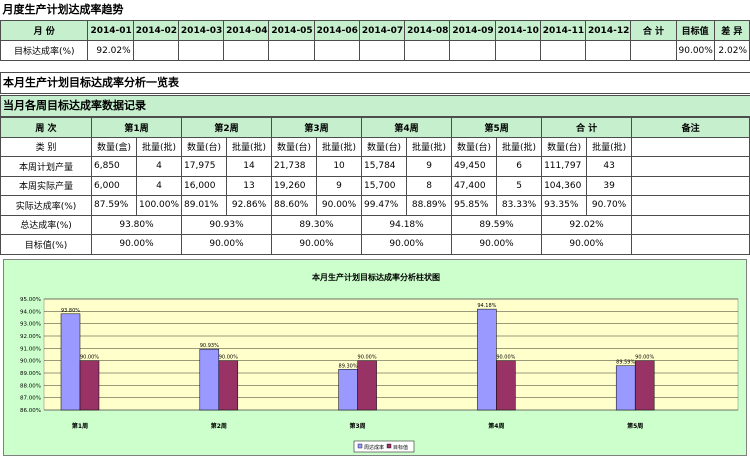 Image resolution: width=750 pixels, height=458 pixels. I want to click on weekly-plan-cell: 10, so click(339, 166).